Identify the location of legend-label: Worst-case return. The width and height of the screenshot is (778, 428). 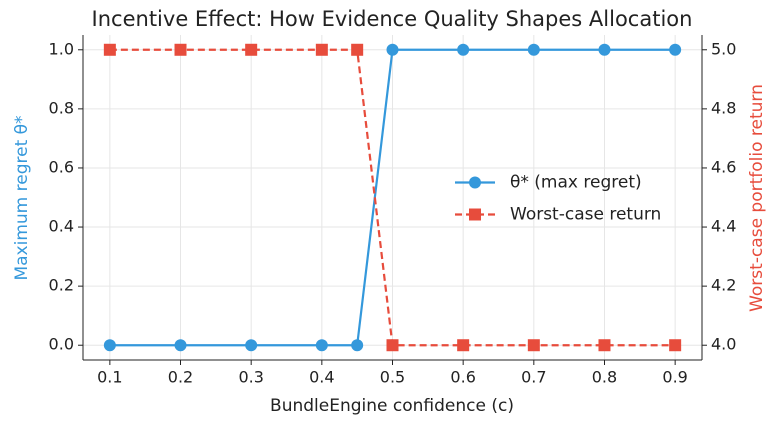
(585, 215).